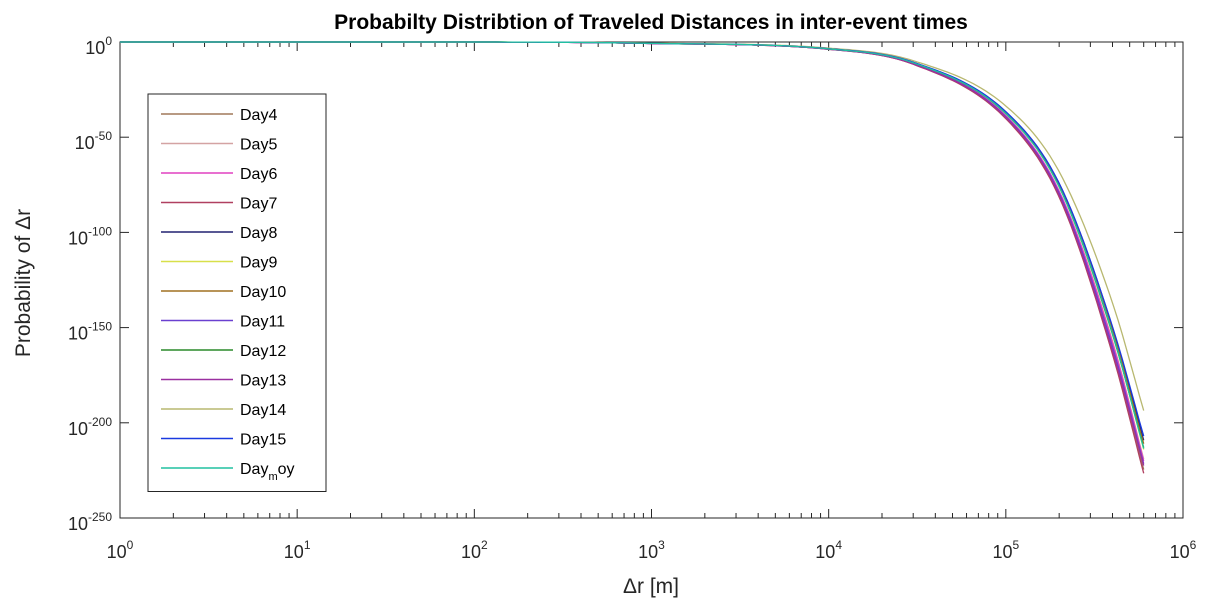 The width and height of the screenshot is (1209, 604). What do you see at coordinates (100, 231) in the screenshot?
I see `y-tick-exponent: -100` at bounding box center [100, 231].